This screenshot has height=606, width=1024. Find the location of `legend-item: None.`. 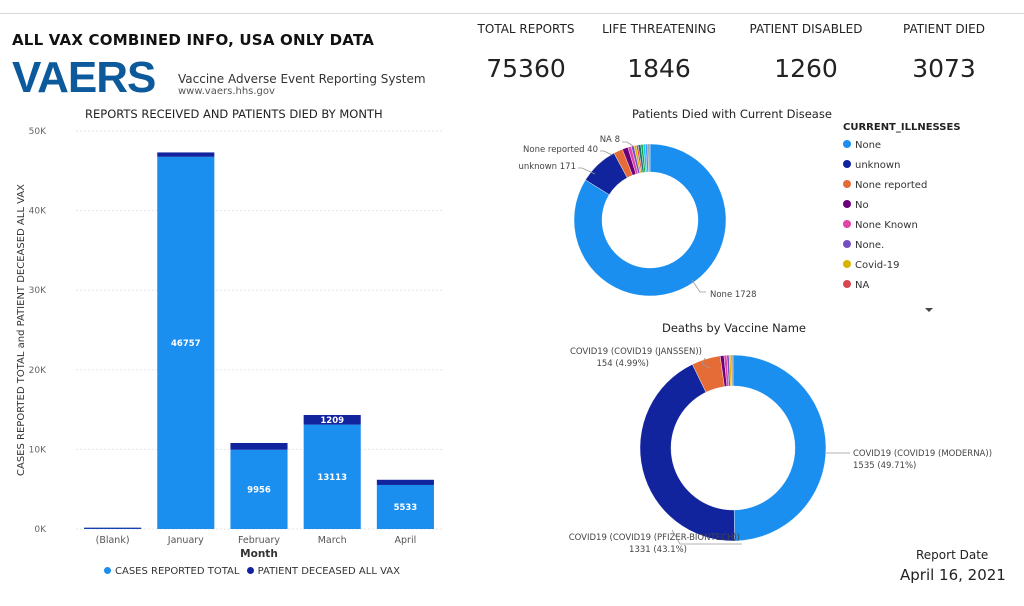

legend-item: None. is located at coordinates (923, 249).